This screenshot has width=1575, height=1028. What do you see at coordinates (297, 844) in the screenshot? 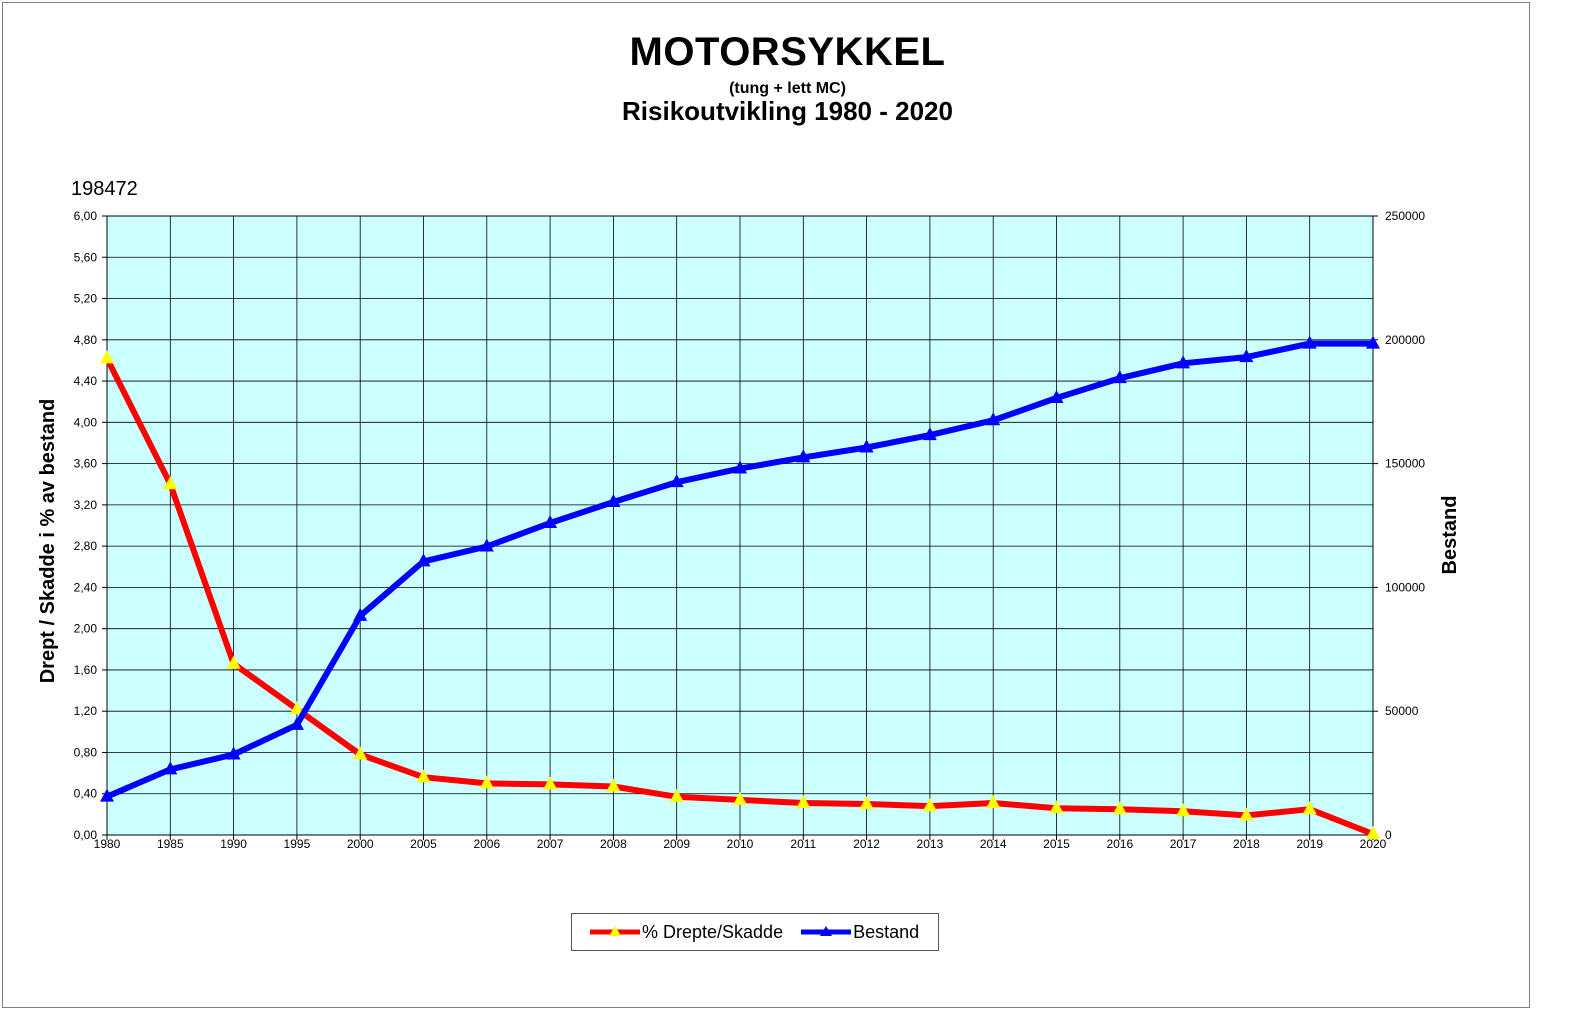
I see `x-tick-label: 1995` at bounding box center [297, 844].